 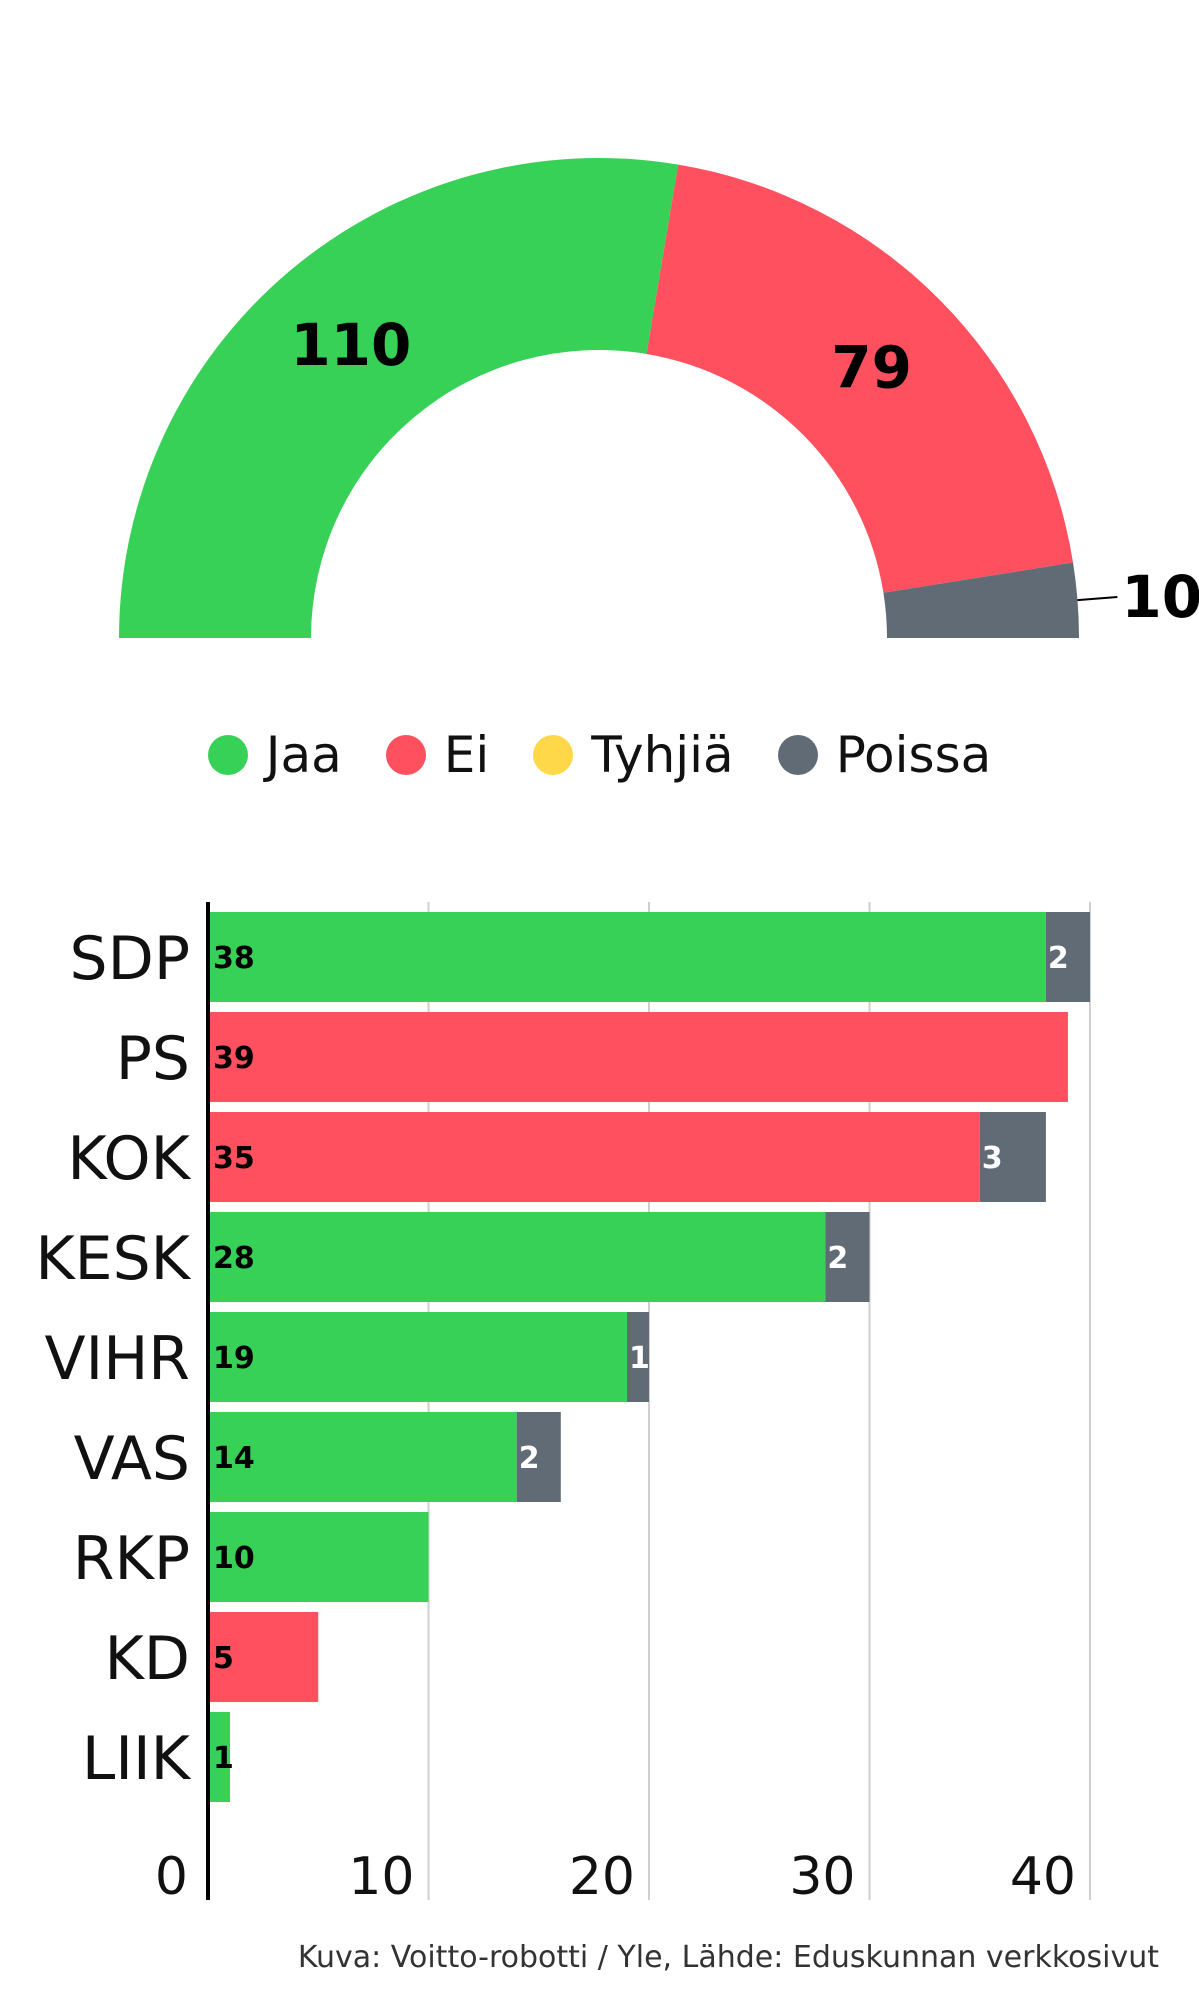 I want to click on slice-poissa, so click(x=981, y=600).